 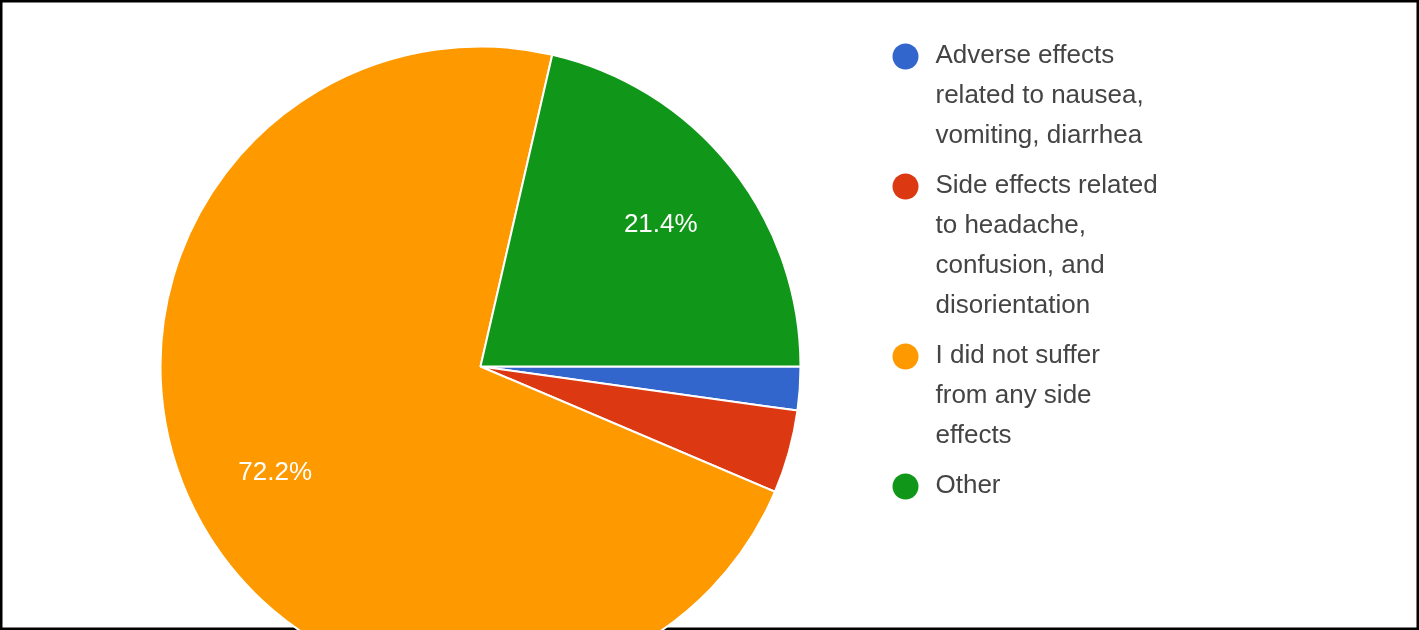 What do you see at coordinates (968, 483) in the screenshot?
I see `legend-label: Other` at bounding box center [968, 483].